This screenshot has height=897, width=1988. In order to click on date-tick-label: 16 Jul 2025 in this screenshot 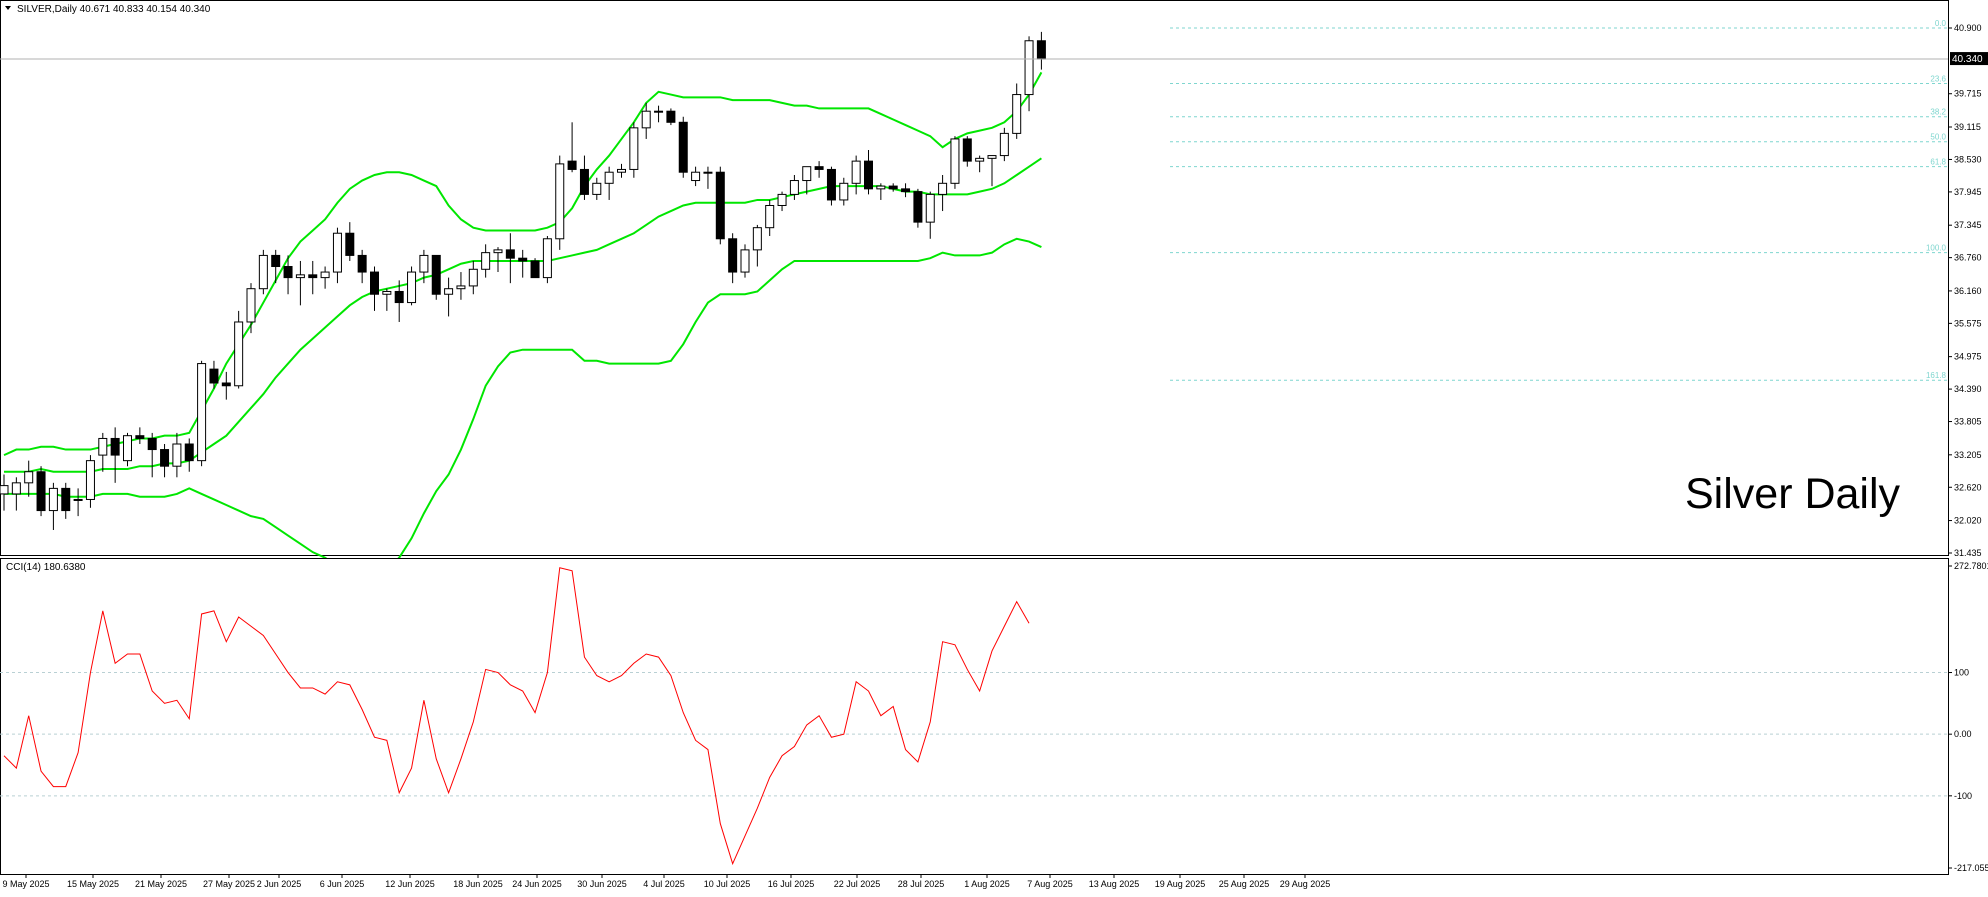, I will do `click(791, 884)`.